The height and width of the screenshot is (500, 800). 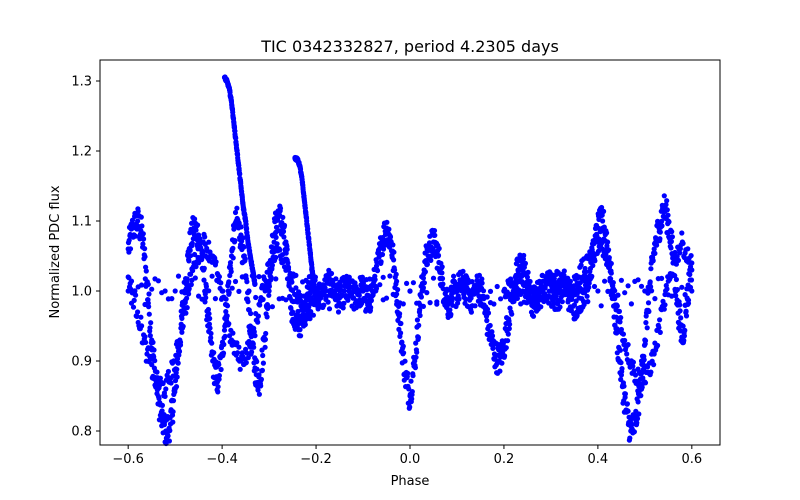 What do you see at coordinates (55, 251) in the screenshot?
I see `y-axis-label: Normalized PDC flux` at bounding box center [55, 251].